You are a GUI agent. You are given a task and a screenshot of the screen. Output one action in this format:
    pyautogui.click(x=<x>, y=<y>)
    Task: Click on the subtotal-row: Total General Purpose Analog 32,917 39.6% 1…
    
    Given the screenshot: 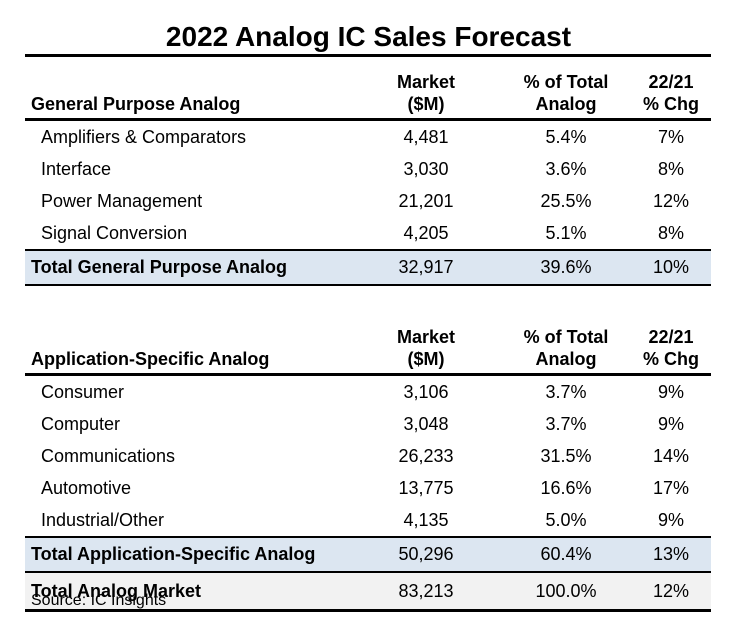 What is the action you would take?
    pyautogui.click(x=368, y=267)
    